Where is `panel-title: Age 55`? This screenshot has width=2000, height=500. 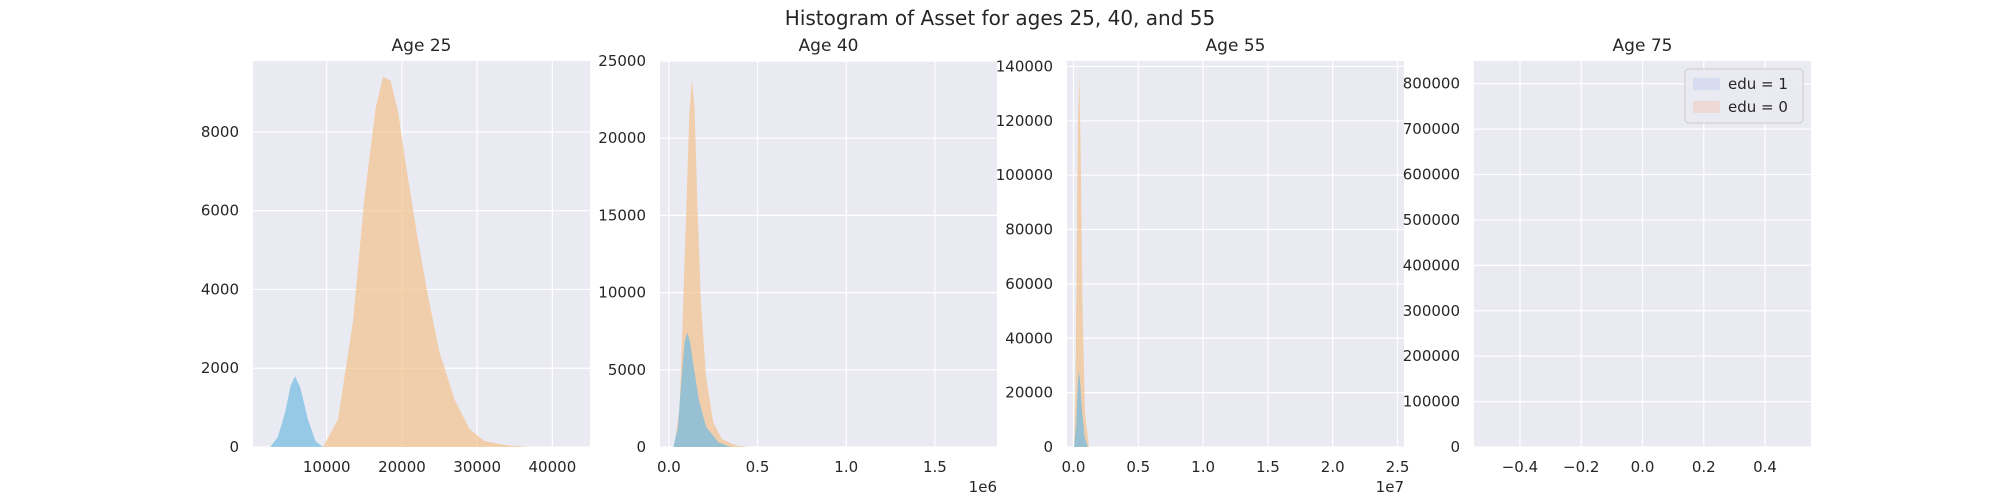
panel-title: Age 55 is located at coordinates (1236, 46).